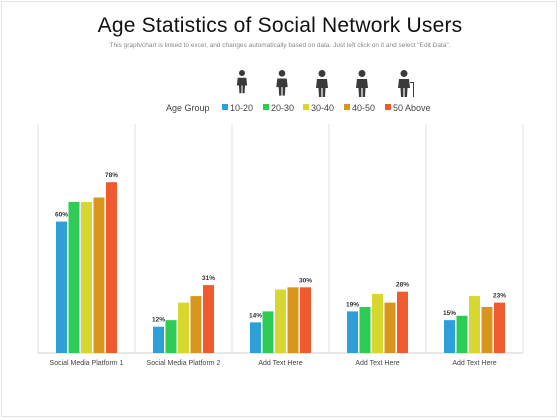  What do you see at coordinates (282, 108) in the screenshot?
I see `legend-label: 20-30` at bounding box center [282, 108].